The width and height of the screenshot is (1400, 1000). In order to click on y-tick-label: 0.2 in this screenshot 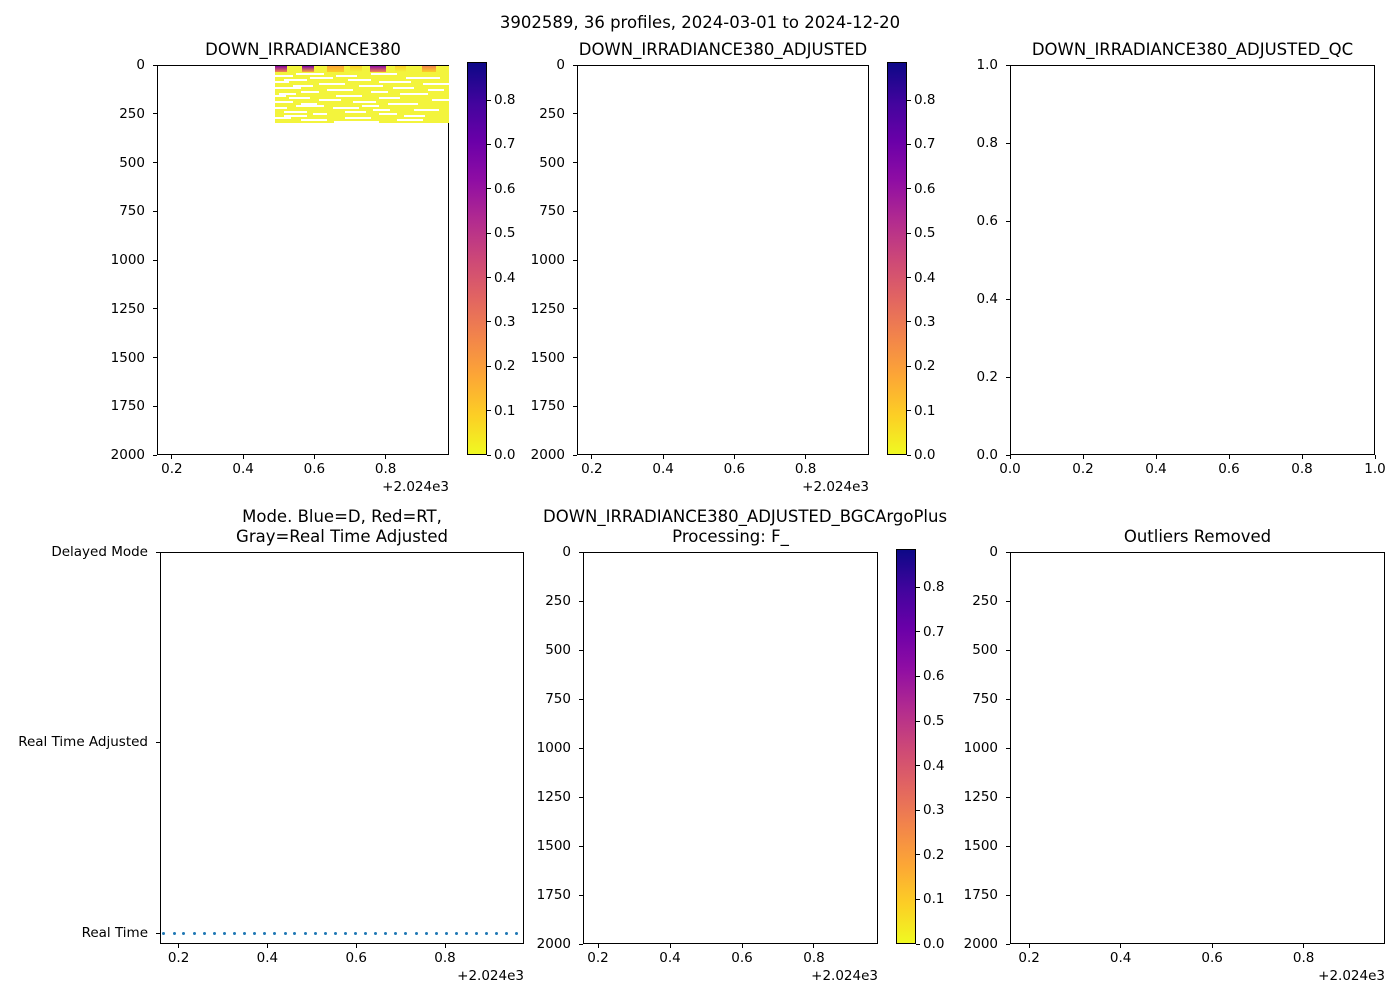, I will do `click(987, 377)`.